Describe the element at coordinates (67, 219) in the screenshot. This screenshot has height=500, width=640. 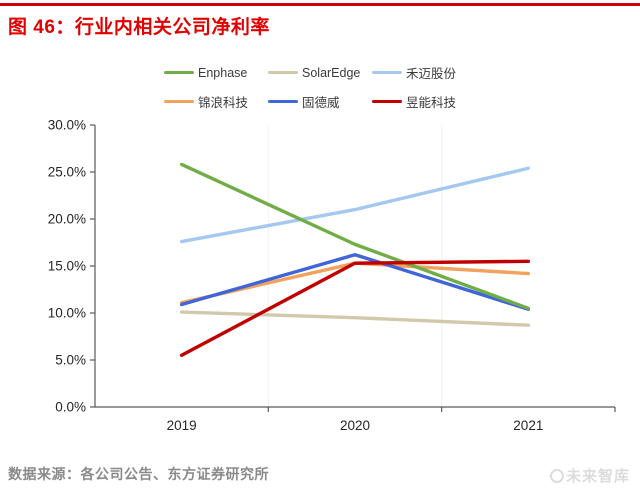
I see `y-tick-label: 20.0%` at that location.